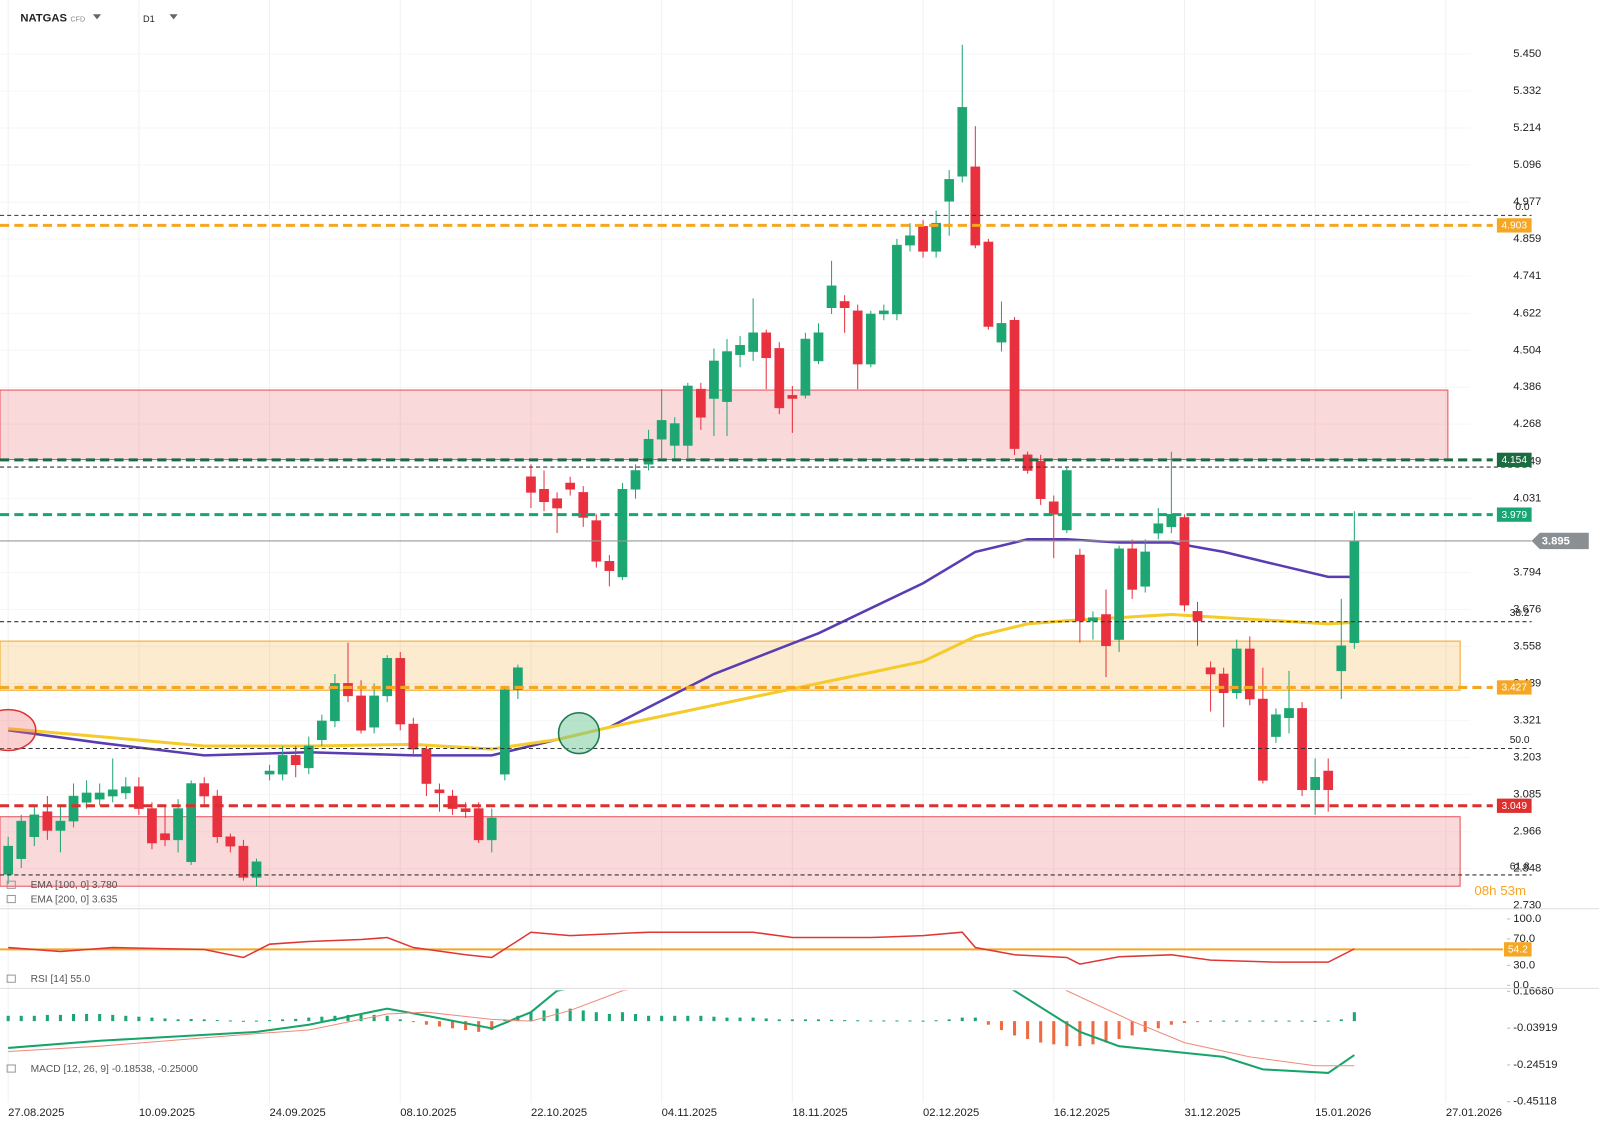 The height and width of the screenshot is (1139, 1599). Describe the element at coordinates (1527, 276) in the screenshot. I see `y-tick-label: 4.741` at that location.